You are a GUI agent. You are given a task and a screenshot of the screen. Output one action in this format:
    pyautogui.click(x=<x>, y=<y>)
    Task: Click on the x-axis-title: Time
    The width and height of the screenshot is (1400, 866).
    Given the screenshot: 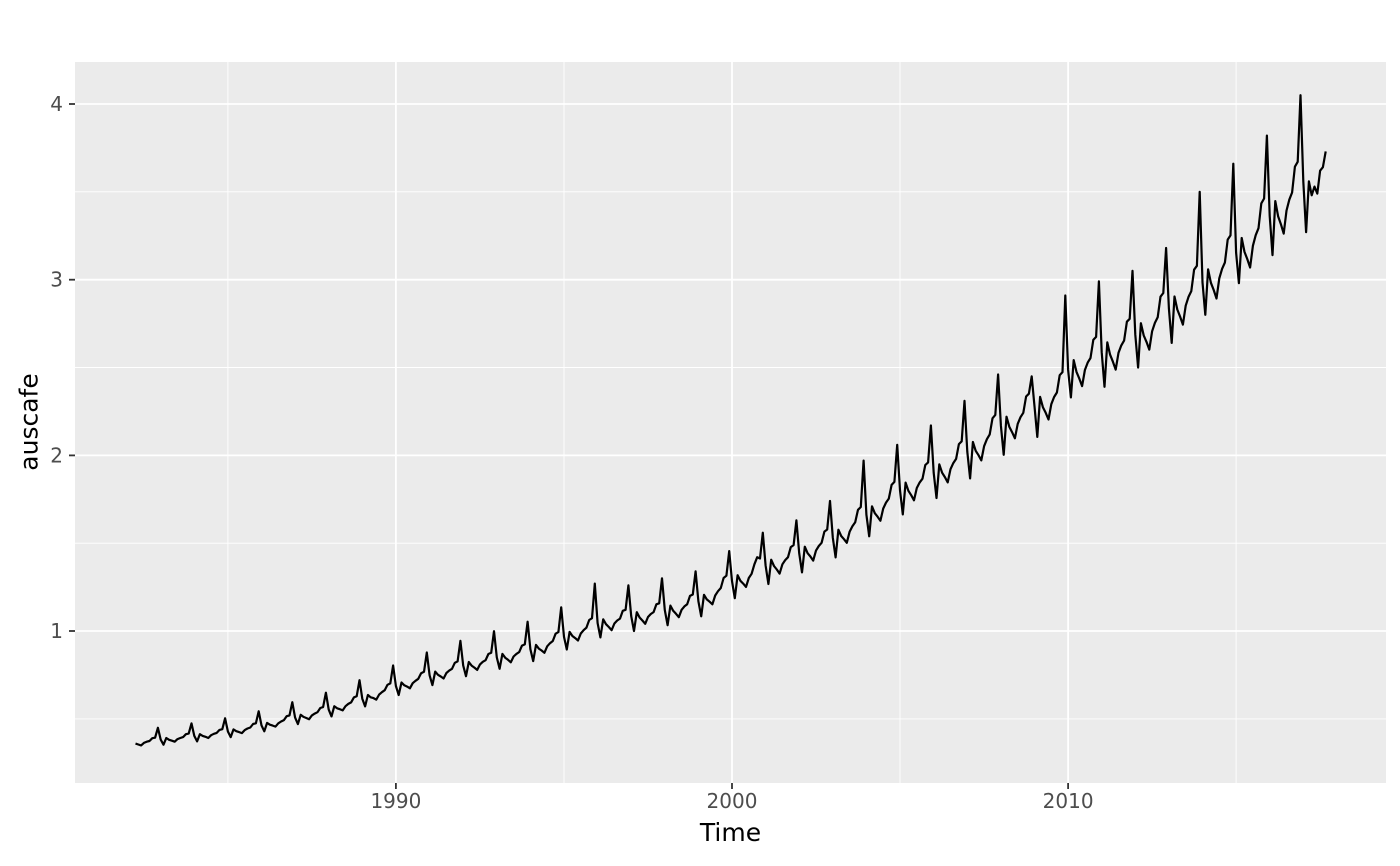 What is the action you would take?
    pyautogui.click(x=730, y=832)
    